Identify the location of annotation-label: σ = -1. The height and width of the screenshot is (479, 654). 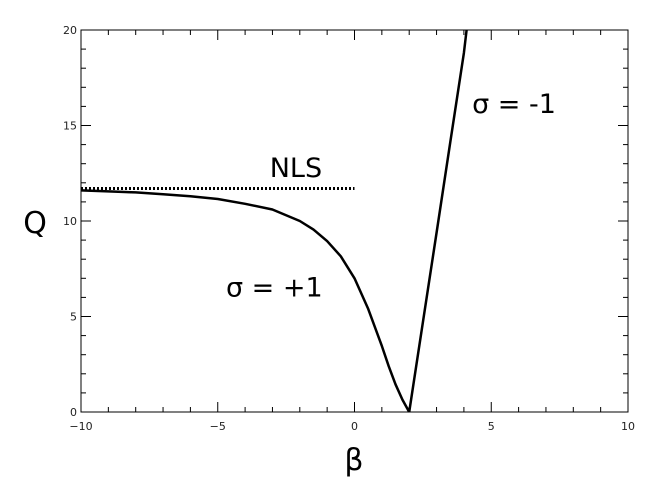
(514, 104).